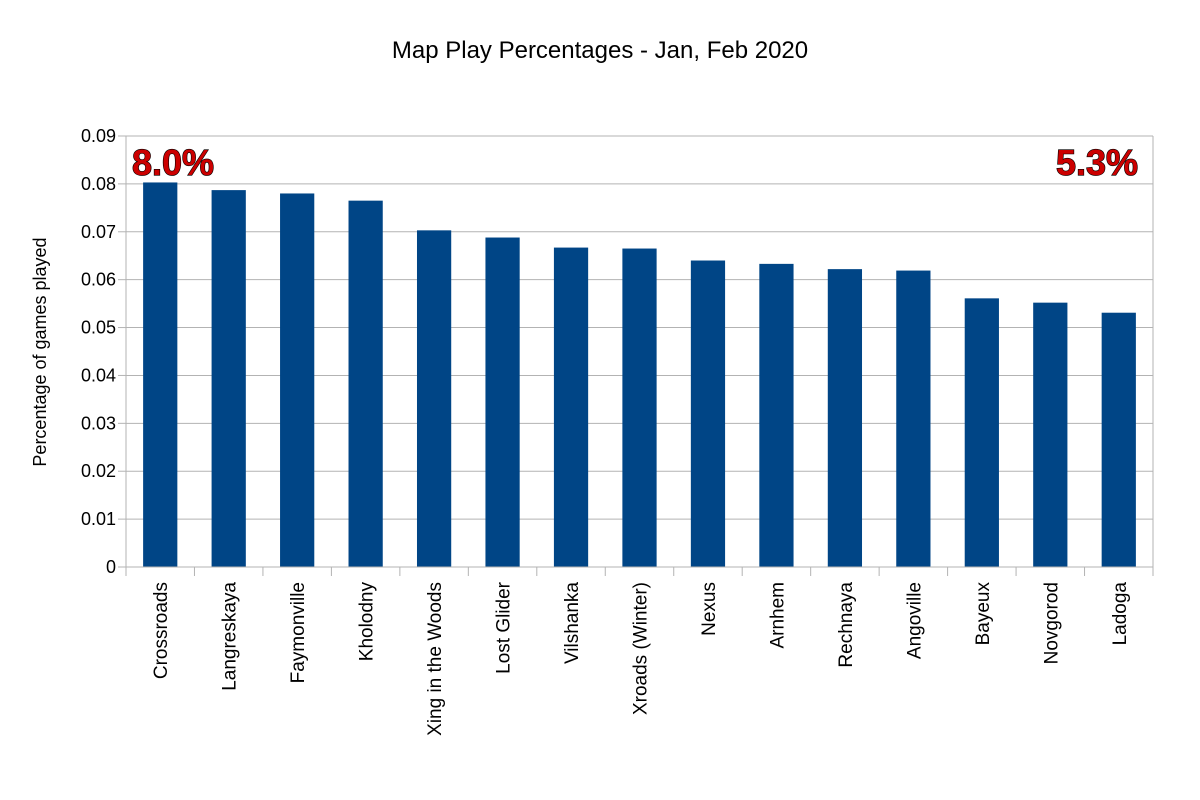 This screenshot has width=1200, height=800. Describe the element at coordinates (98, 328) in the screenshot. I see `y-tick-label: 0.05` at that location.